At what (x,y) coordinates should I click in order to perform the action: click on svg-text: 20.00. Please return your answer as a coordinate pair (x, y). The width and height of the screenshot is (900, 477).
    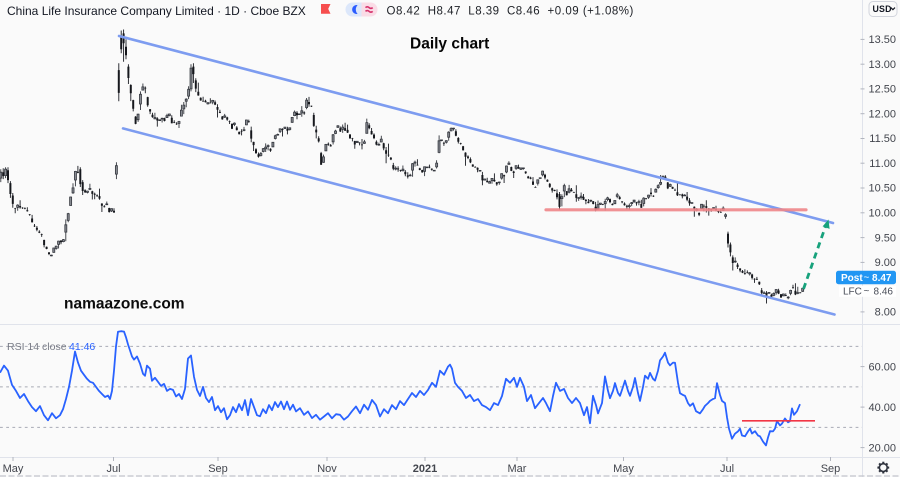
    Looking at the image, I should click on (882, 448).